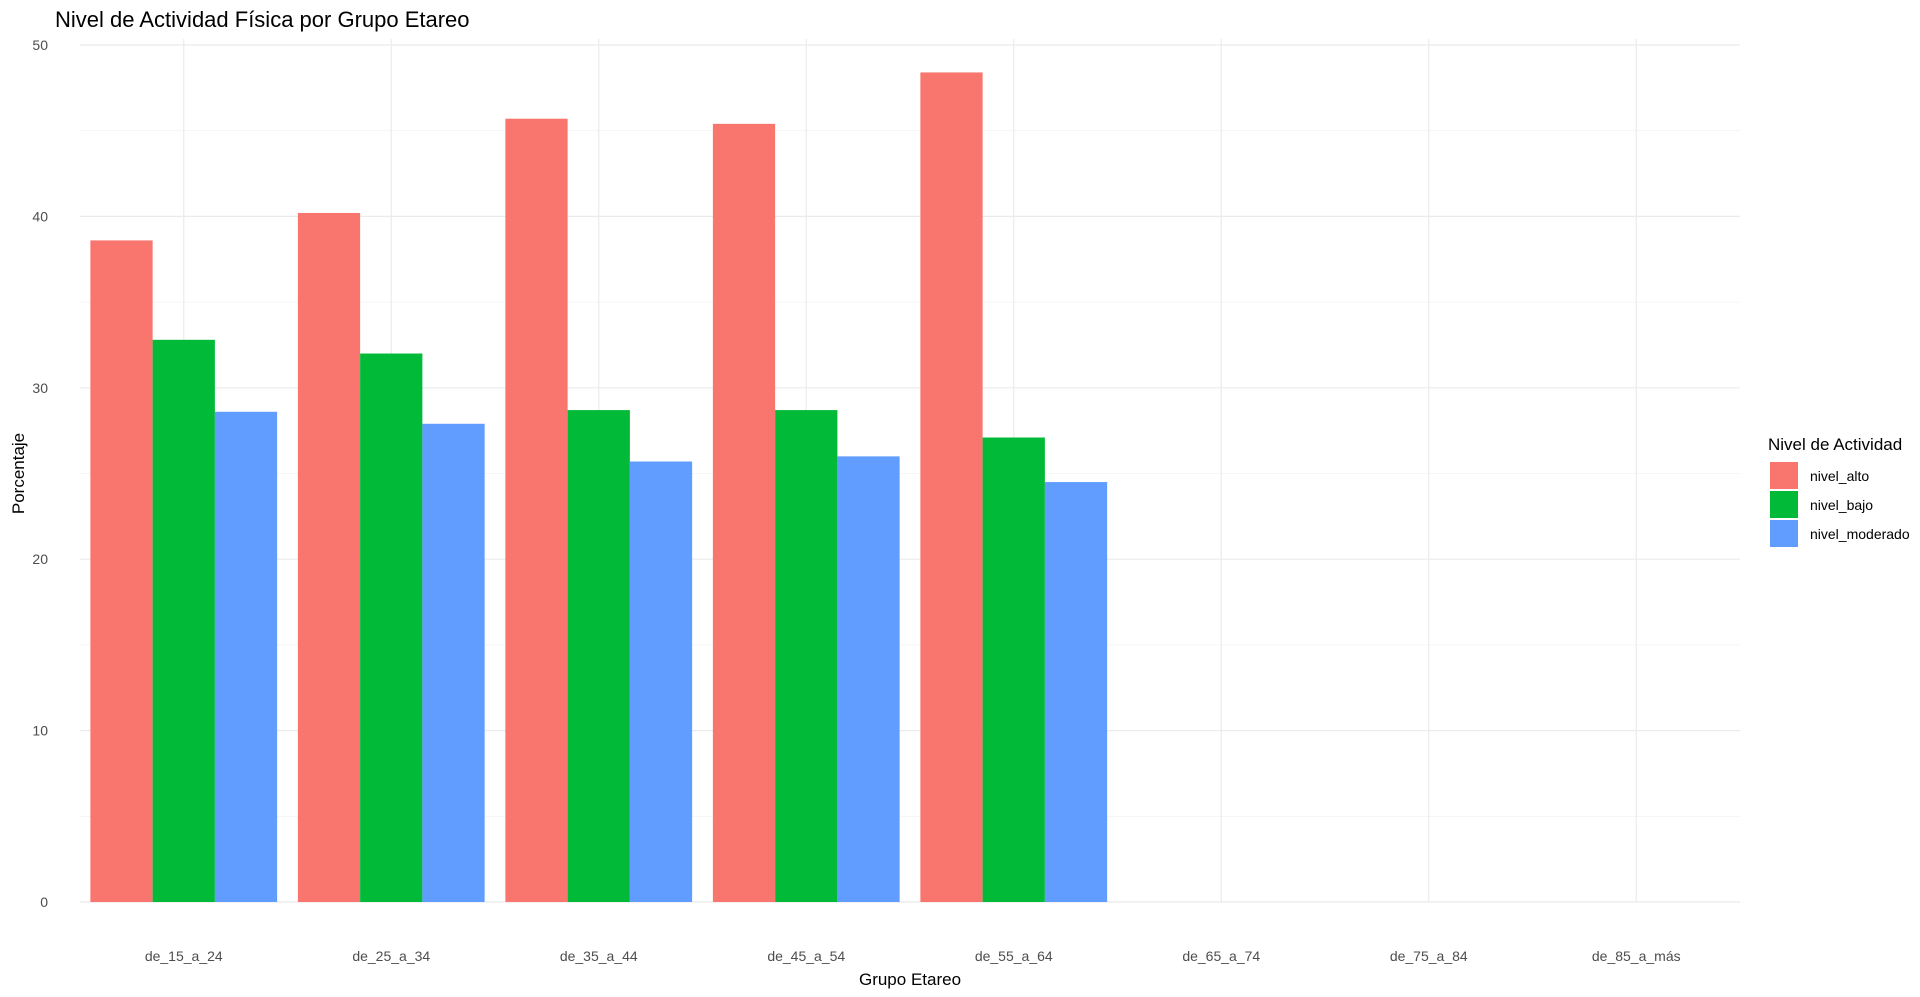 The image size is (1920, 997). I want to click on legend-key-nivel_bajo, so click(1784, 504).